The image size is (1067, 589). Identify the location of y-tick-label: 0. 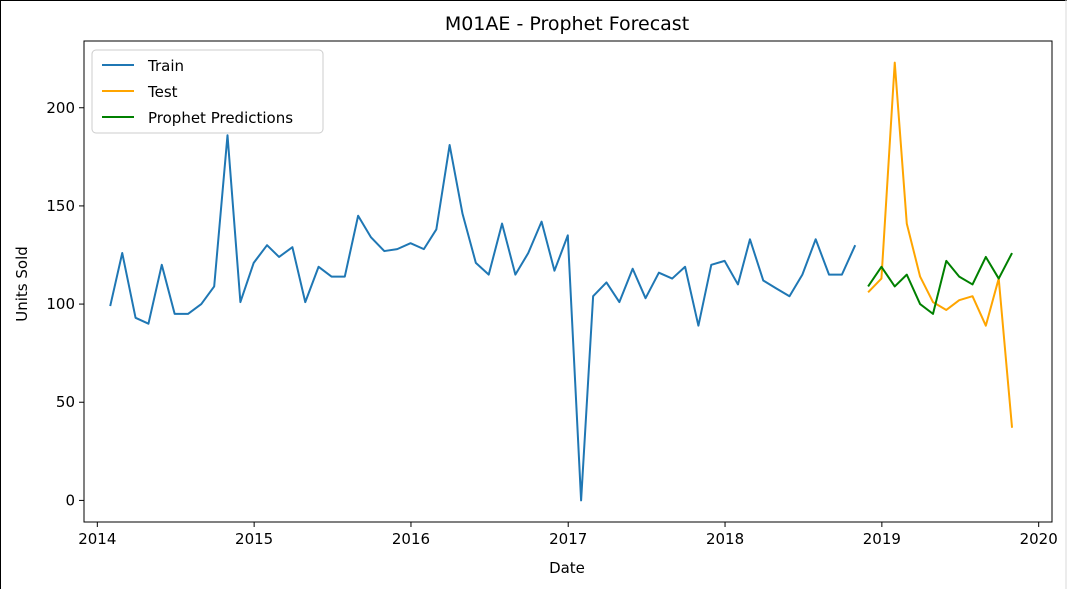
(70, 500).